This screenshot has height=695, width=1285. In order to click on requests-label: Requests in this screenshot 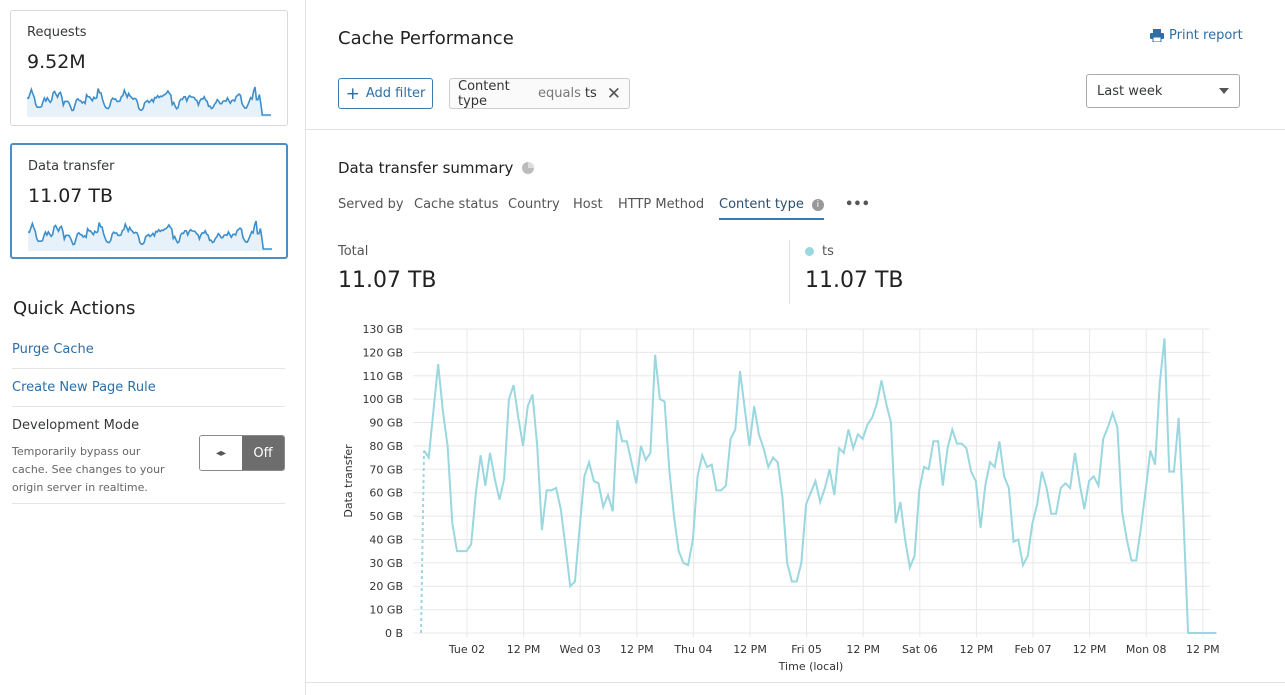, I will do `click(57, 32)`.